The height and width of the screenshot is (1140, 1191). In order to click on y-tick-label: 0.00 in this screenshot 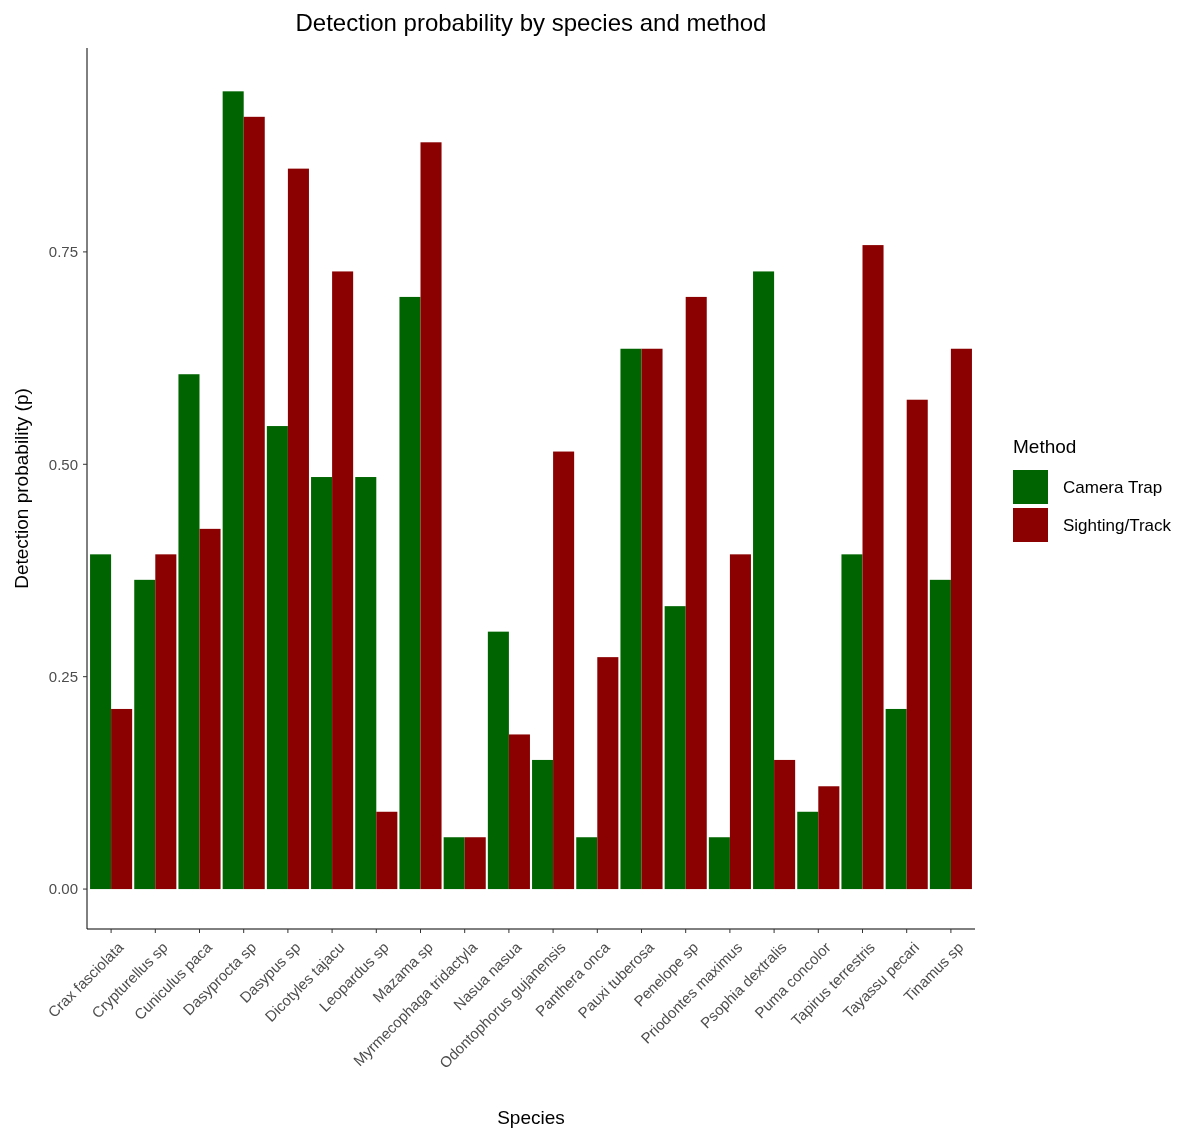, I will do `click(63, 889)`.